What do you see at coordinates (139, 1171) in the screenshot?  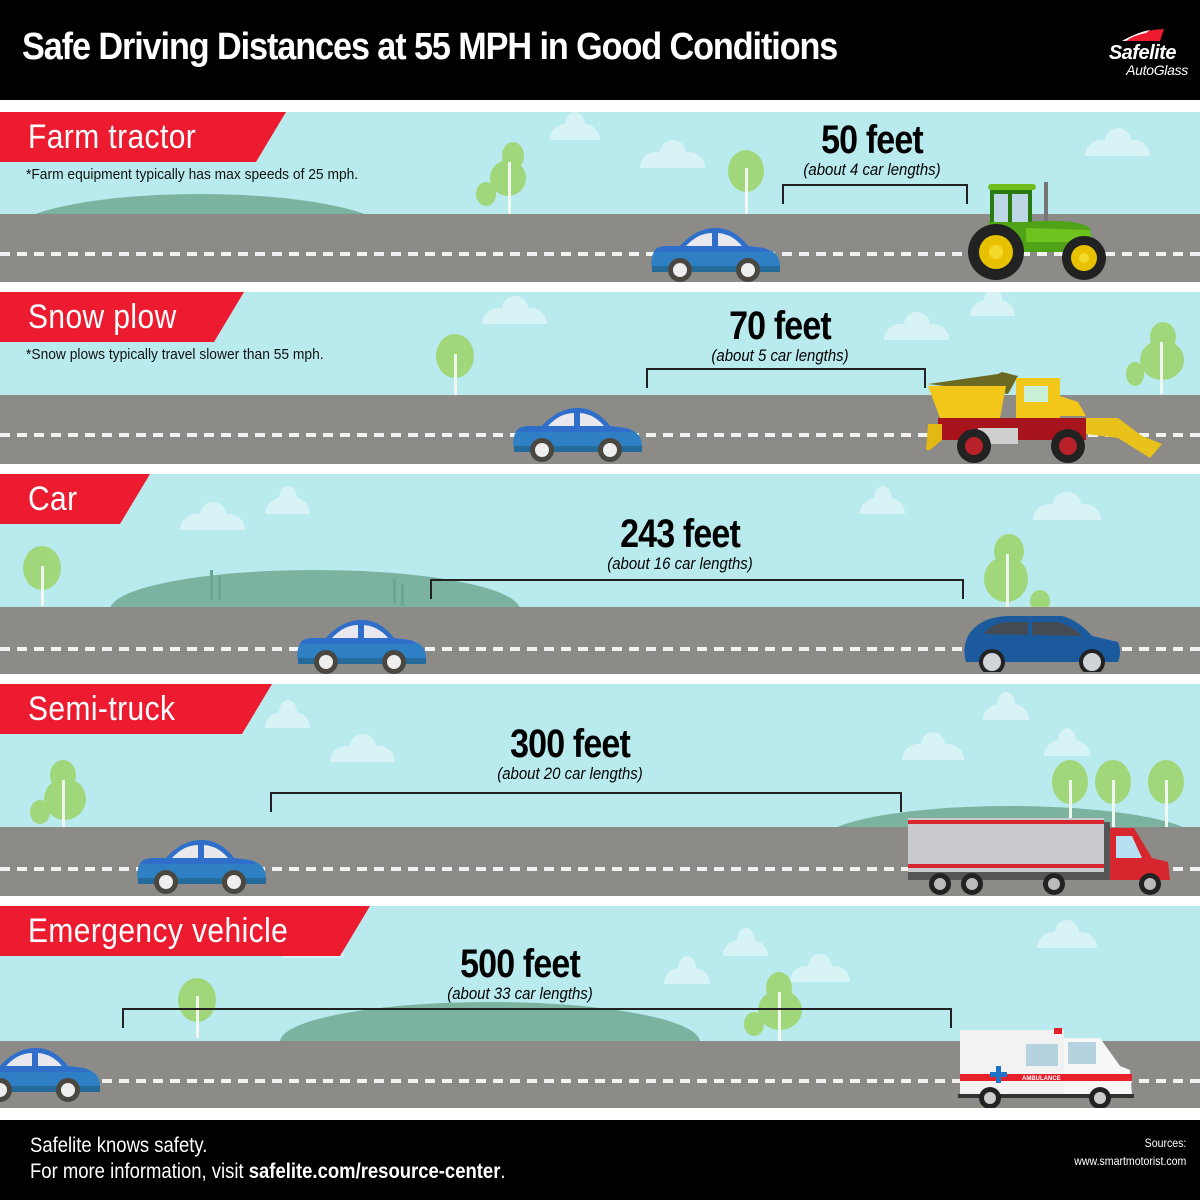 I see `footer-info-prefix: For more information, visit` at bounding box center [139, 1171].